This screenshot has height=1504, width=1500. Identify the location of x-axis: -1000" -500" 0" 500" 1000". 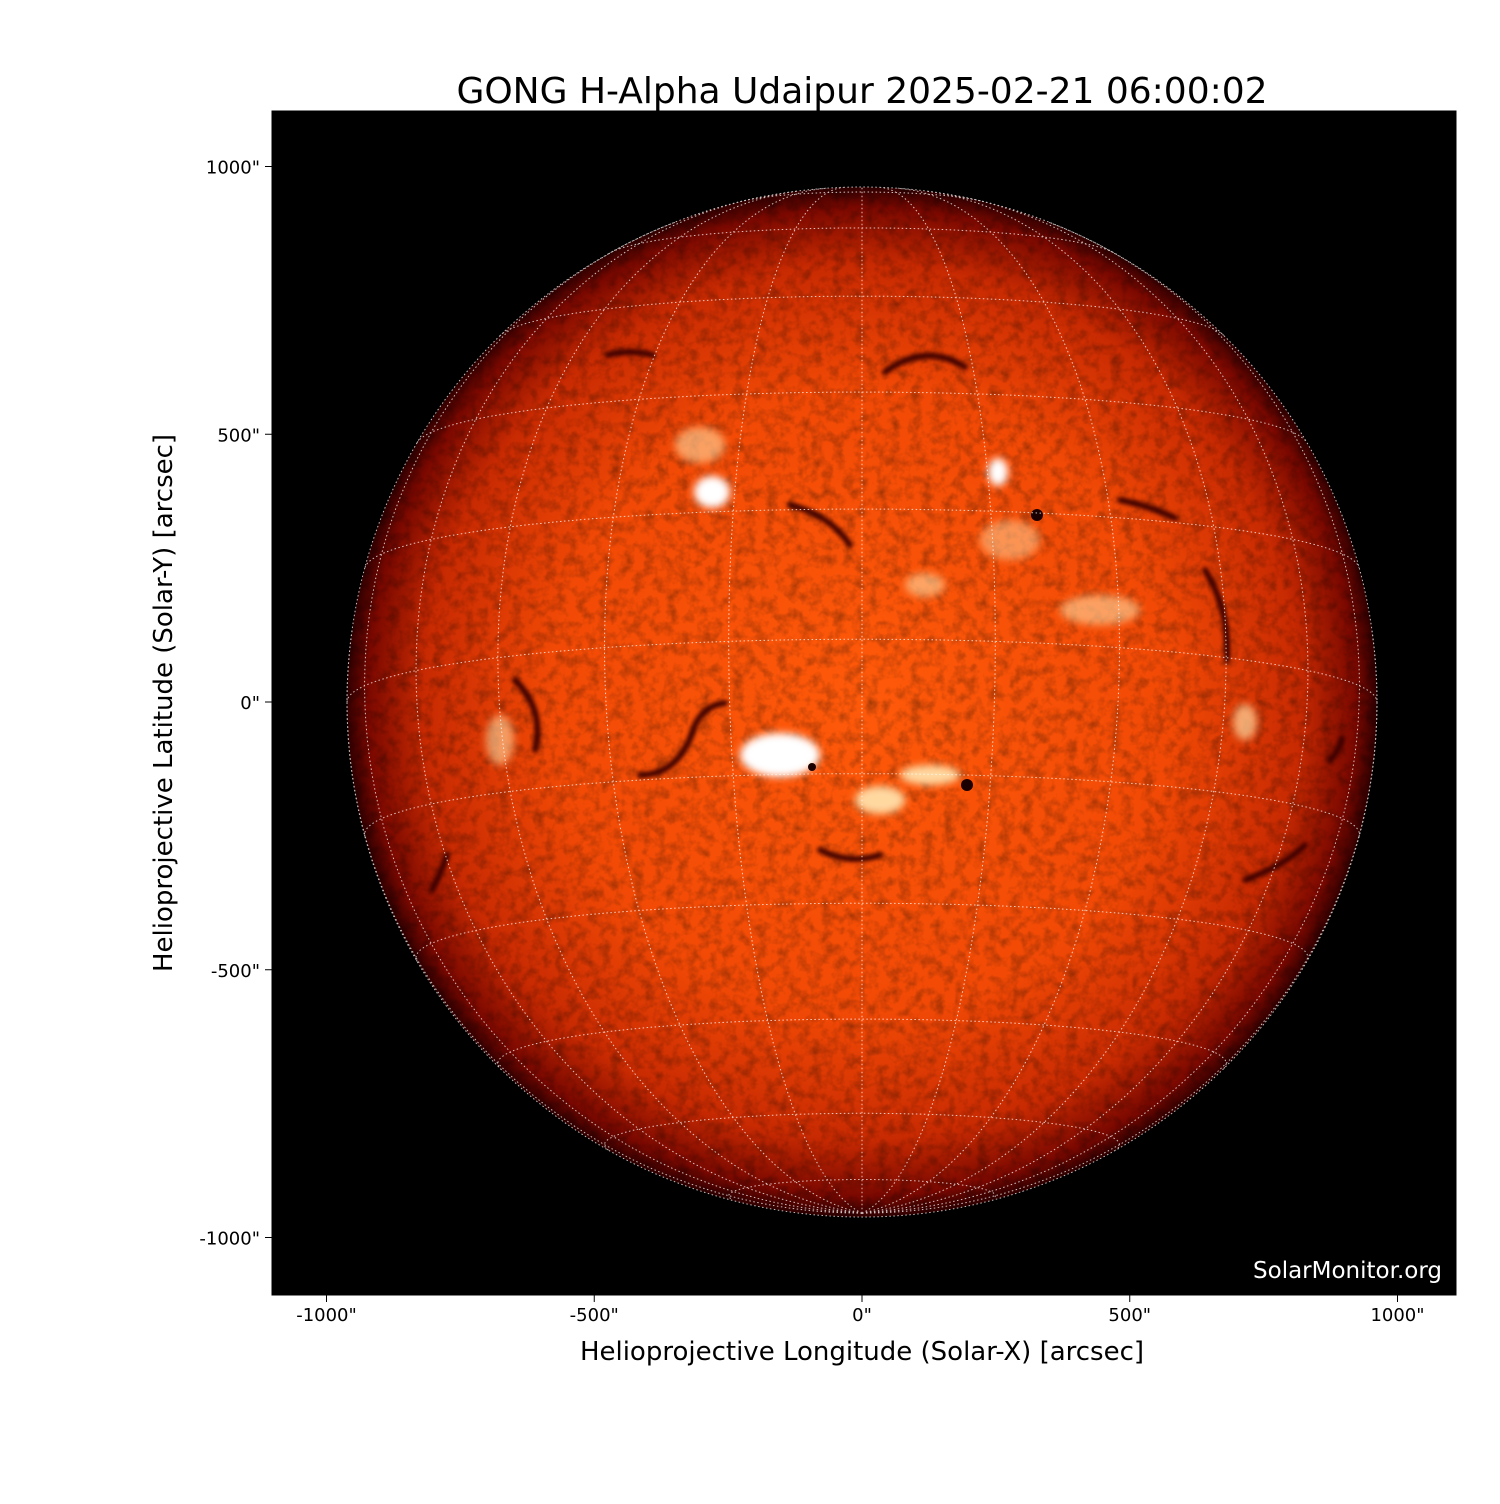
(860, 1310).